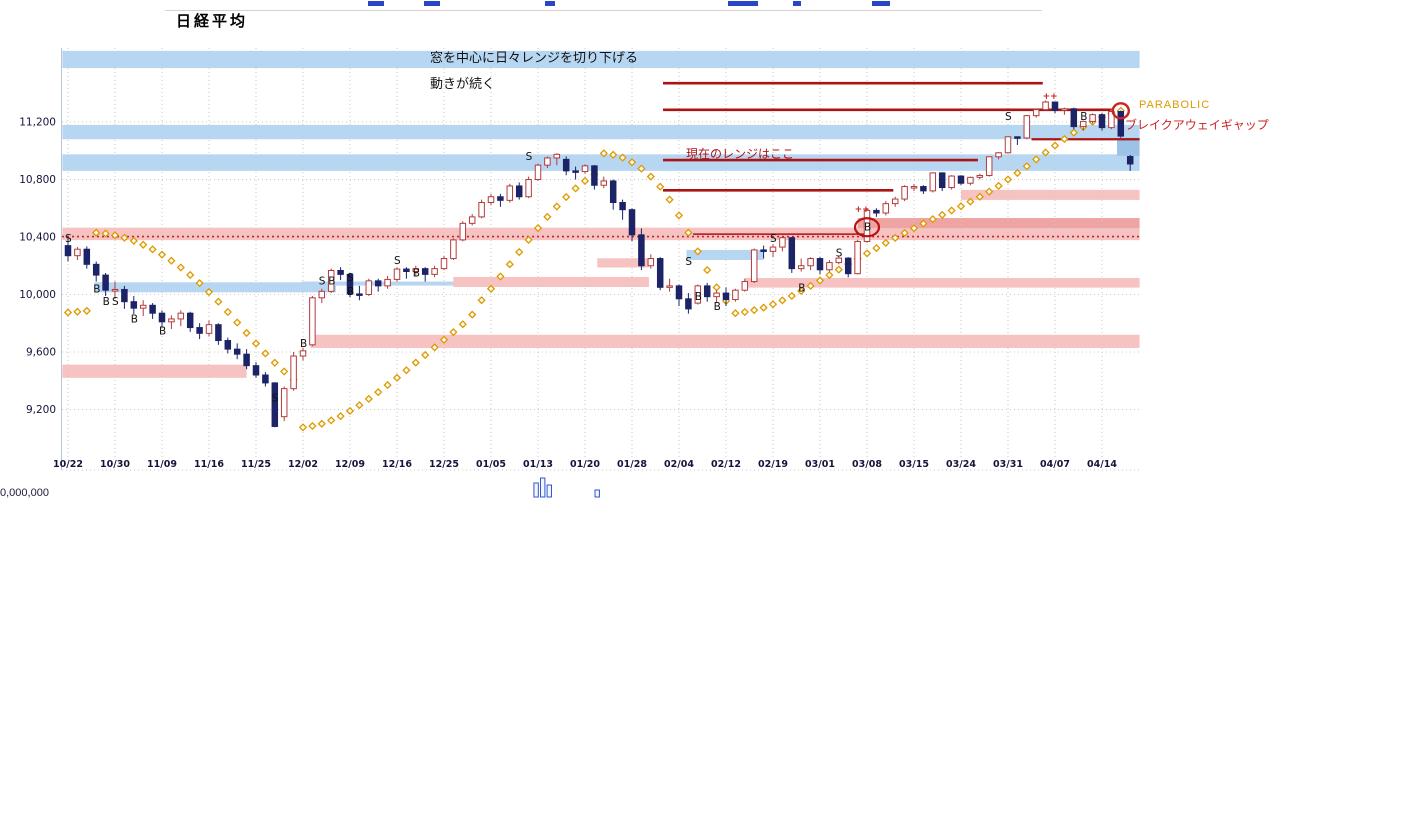  Describe the element at coordinates (1055, 464) in the screenshot. I see `x-axis-label: 04/07` at that location.